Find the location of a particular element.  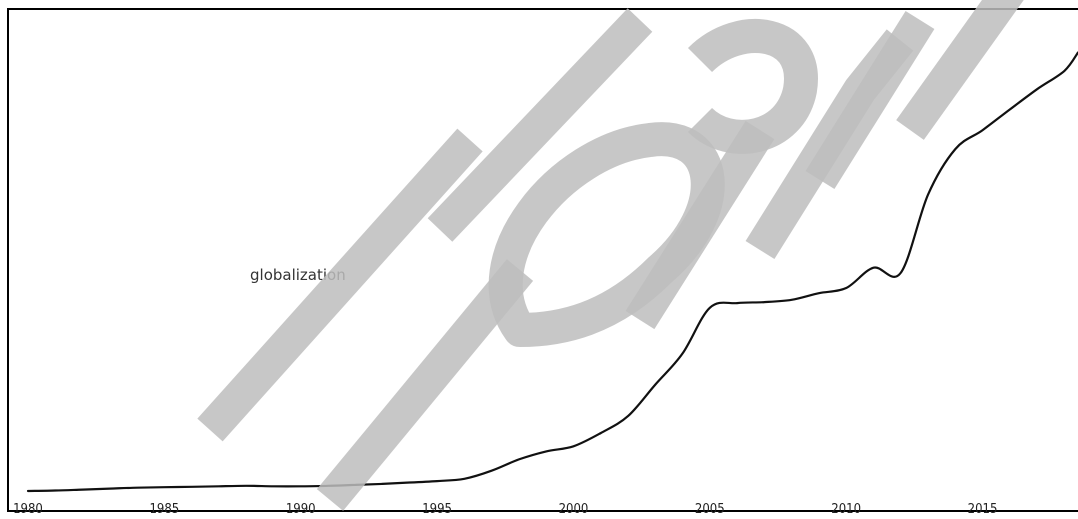

x-tick-label-2015: 2015 is located at coordinates (983, 509).